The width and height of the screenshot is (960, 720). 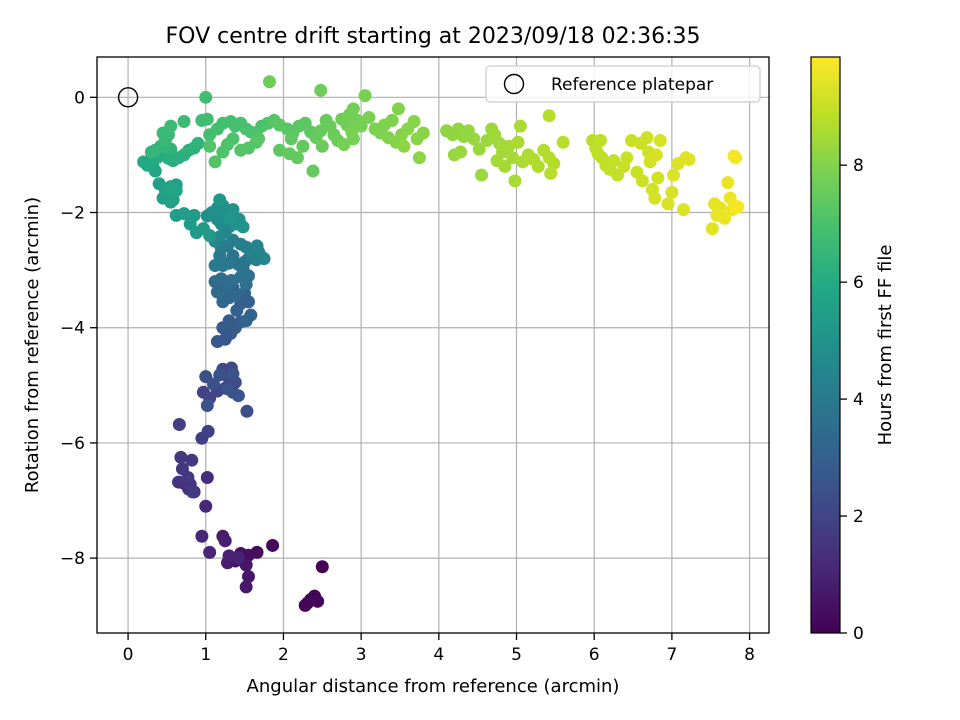 I want to click on x-axis-ticks: 0 1 2 3 4 5 6 7 8, so click(x=439, y=649).